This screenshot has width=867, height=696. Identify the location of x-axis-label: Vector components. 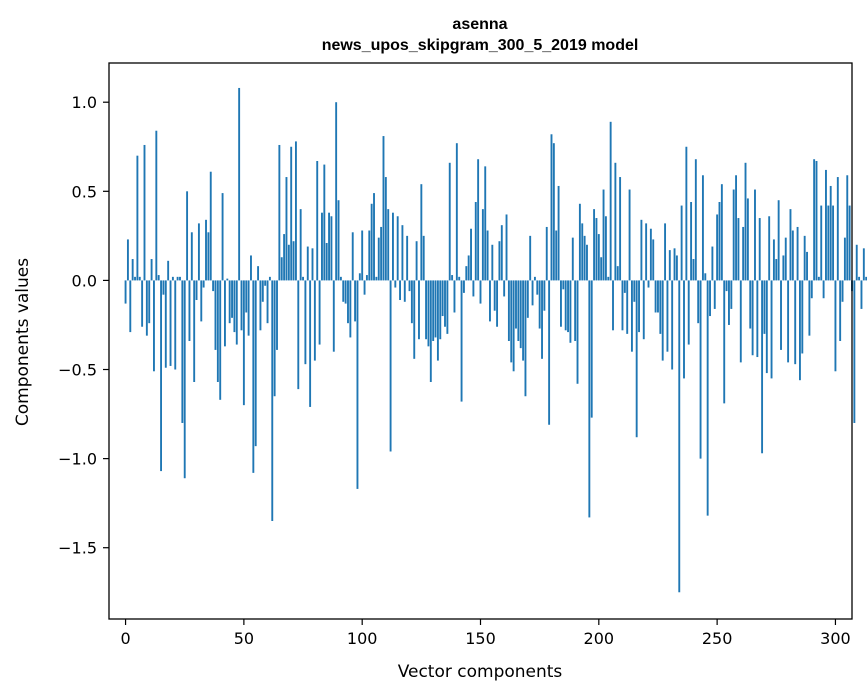
(480, 672).